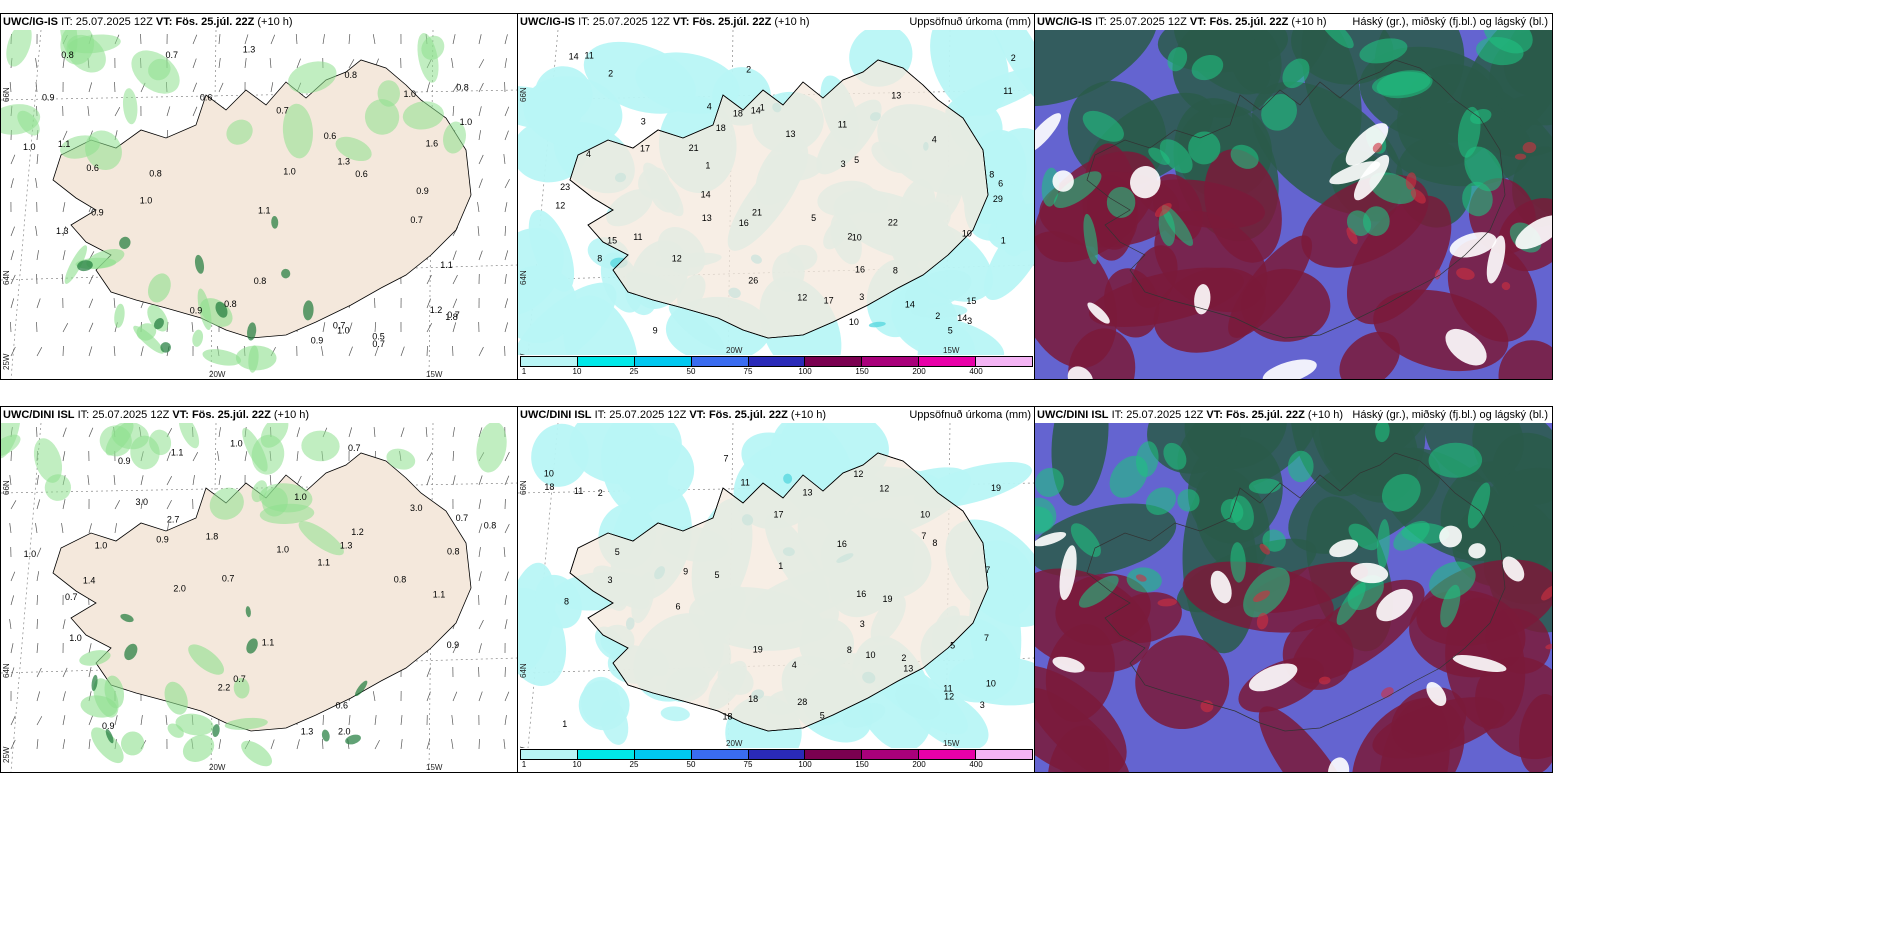  I want to click on legend-tick-label: 200, so click(919, 764).